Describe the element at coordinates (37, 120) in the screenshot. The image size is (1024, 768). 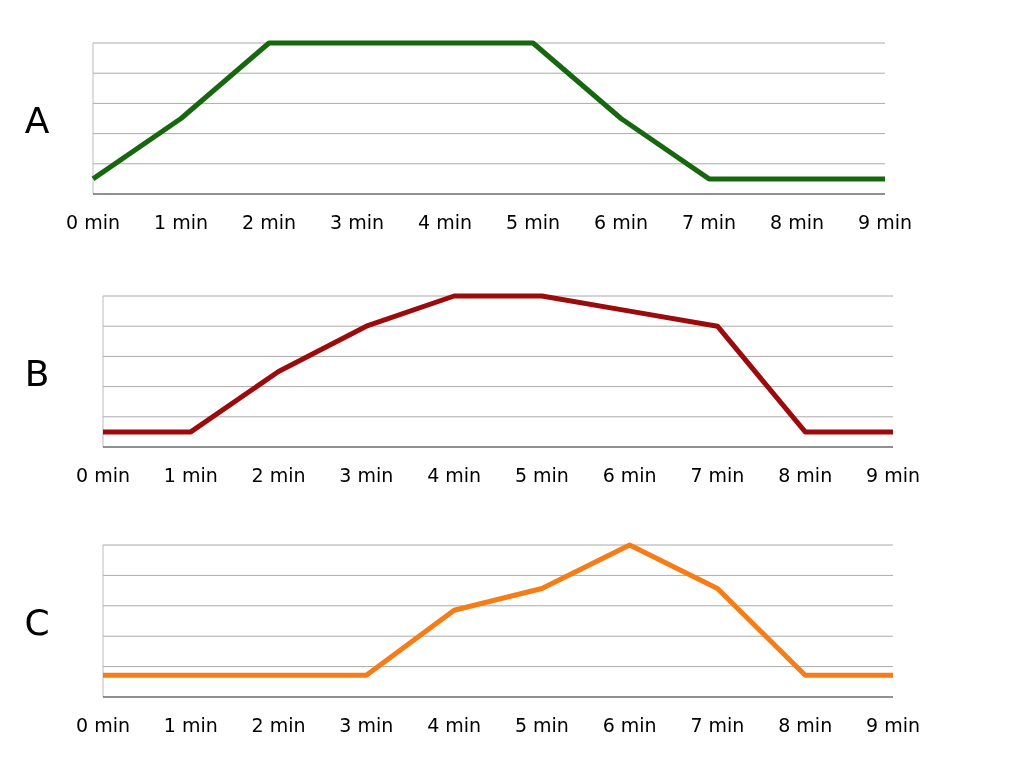
I see `text: A` at that location.